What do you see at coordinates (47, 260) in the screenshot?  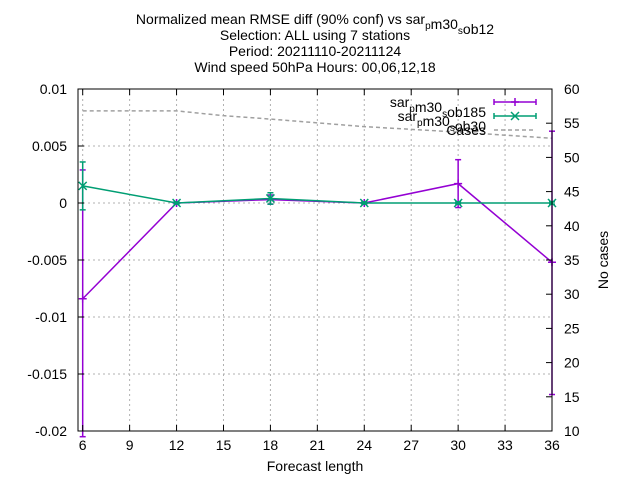 I see `y-tick-label: -0.005` at bounding box center [47, 260].